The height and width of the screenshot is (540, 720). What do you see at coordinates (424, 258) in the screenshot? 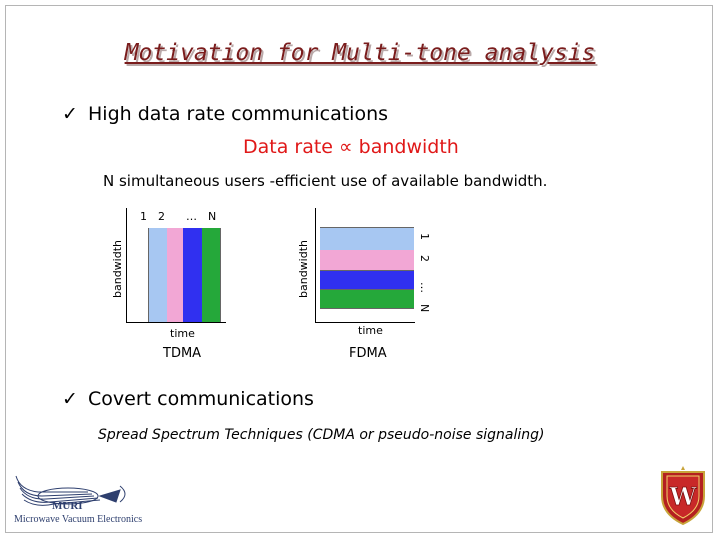
I see `fdma-label-2: 2` at bounding box center [424, 258].